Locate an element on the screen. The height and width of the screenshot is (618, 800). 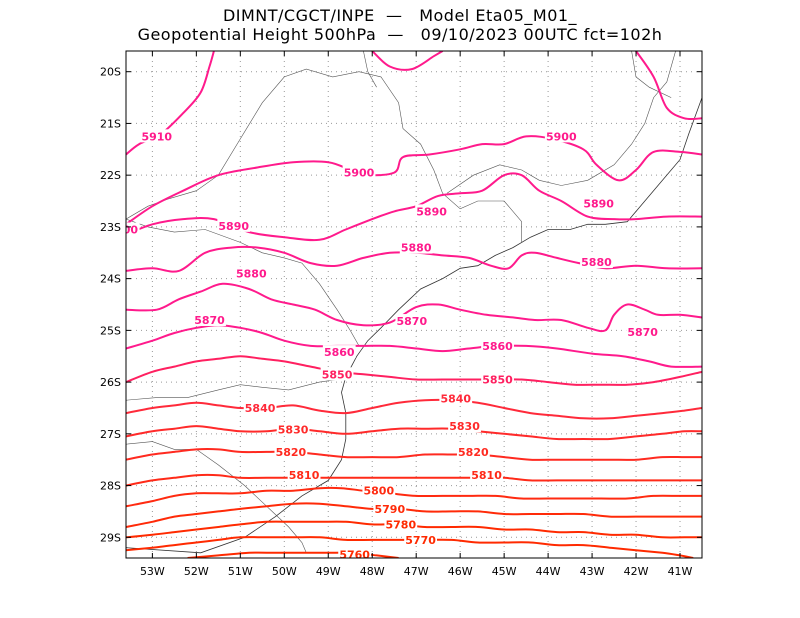
lon-label-49w: 49W is located at coordinates (328, 571).